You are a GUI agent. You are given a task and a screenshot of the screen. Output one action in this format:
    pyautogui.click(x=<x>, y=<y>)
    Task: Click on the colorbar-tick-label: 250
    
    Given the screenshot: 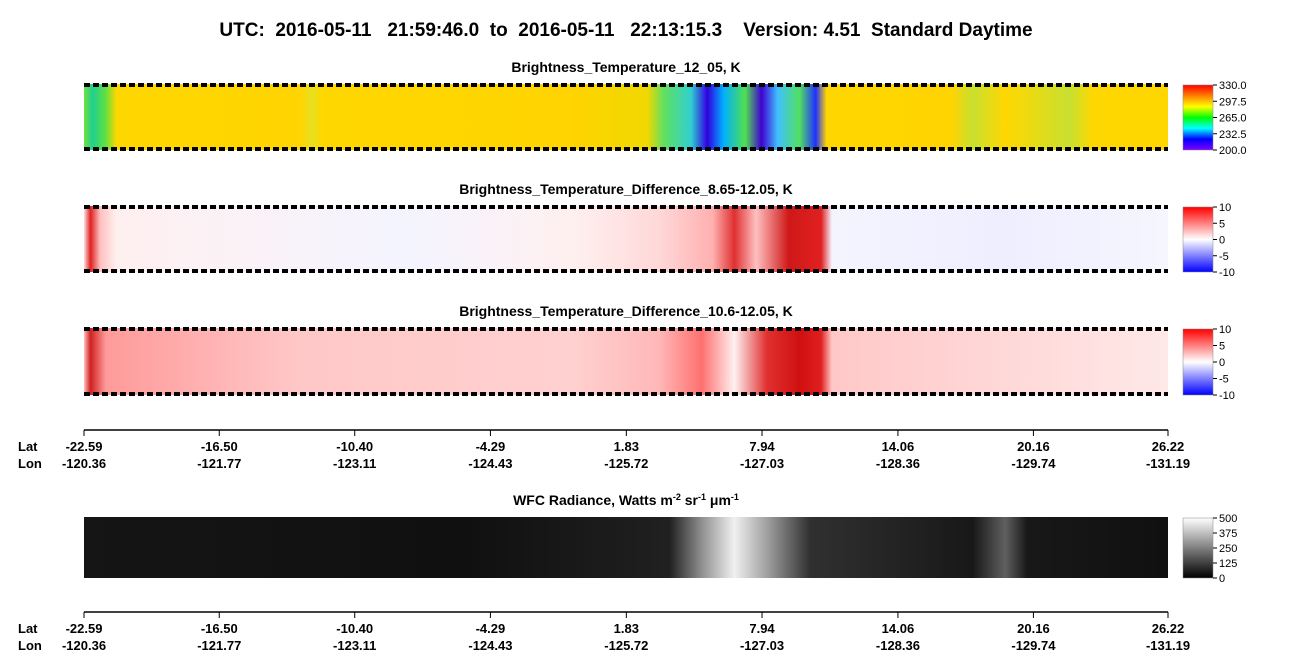 What is the action you would take?
    pyautogui.click(x=1228, y=549)
    